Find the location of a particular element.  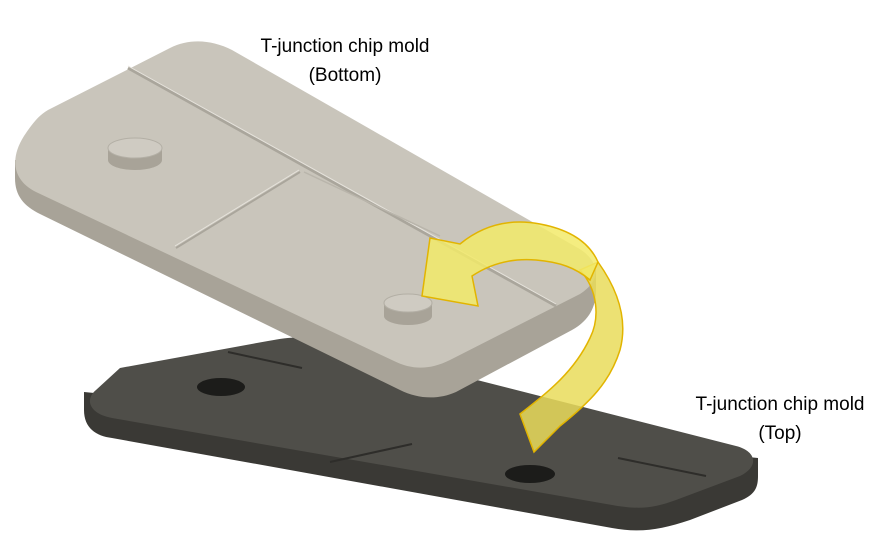

bottom-mold-groove is located at coordinates (372, 204).